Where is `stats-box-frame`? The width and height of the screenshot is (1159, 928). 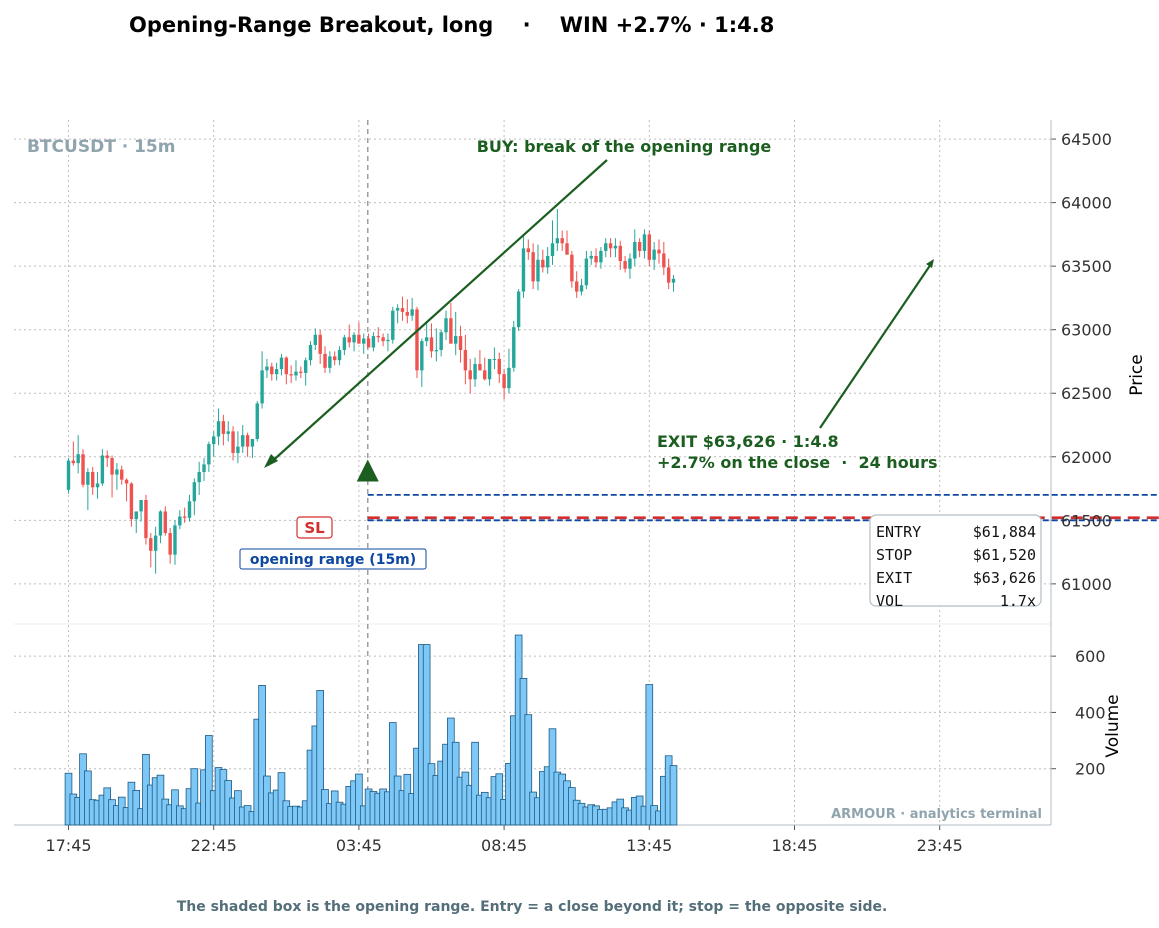
stats-box-frame is located at coordinates (955, 560).